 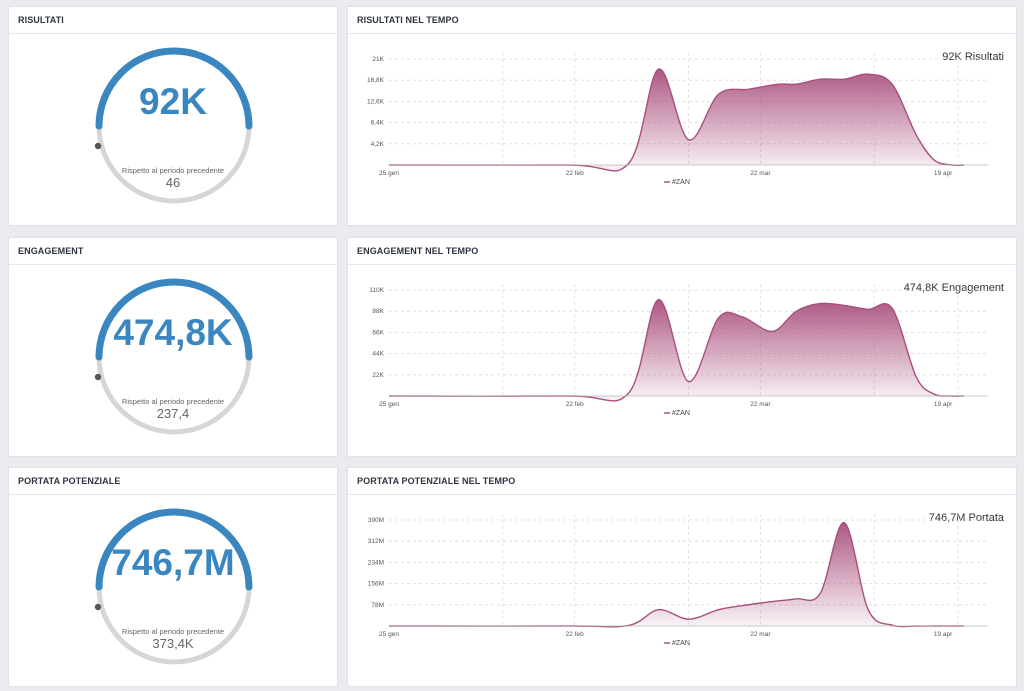 What do you see at coordinates (376, 584) in the screenshot?
I see `y-tick-label: 156M` at bounding box center [376, 584].